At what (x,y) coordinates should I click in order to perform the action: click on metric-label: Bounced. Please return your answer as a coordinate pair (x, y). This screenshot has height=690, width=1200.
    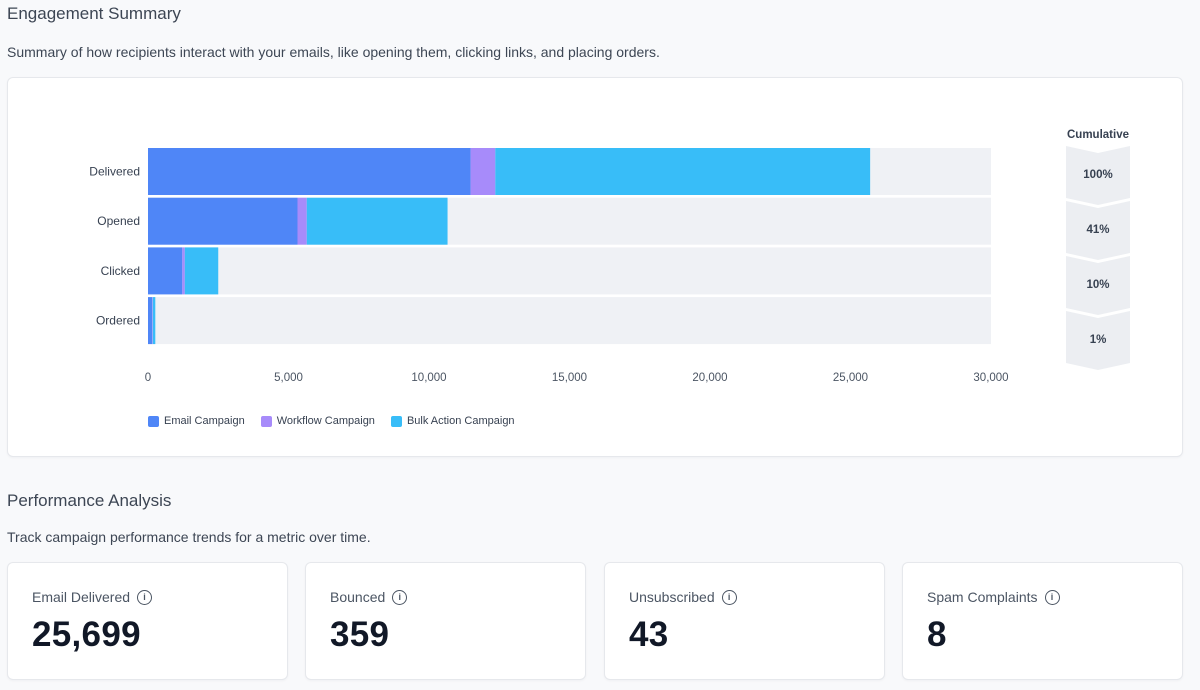
    Looking at the image, I should click on (358, 597).